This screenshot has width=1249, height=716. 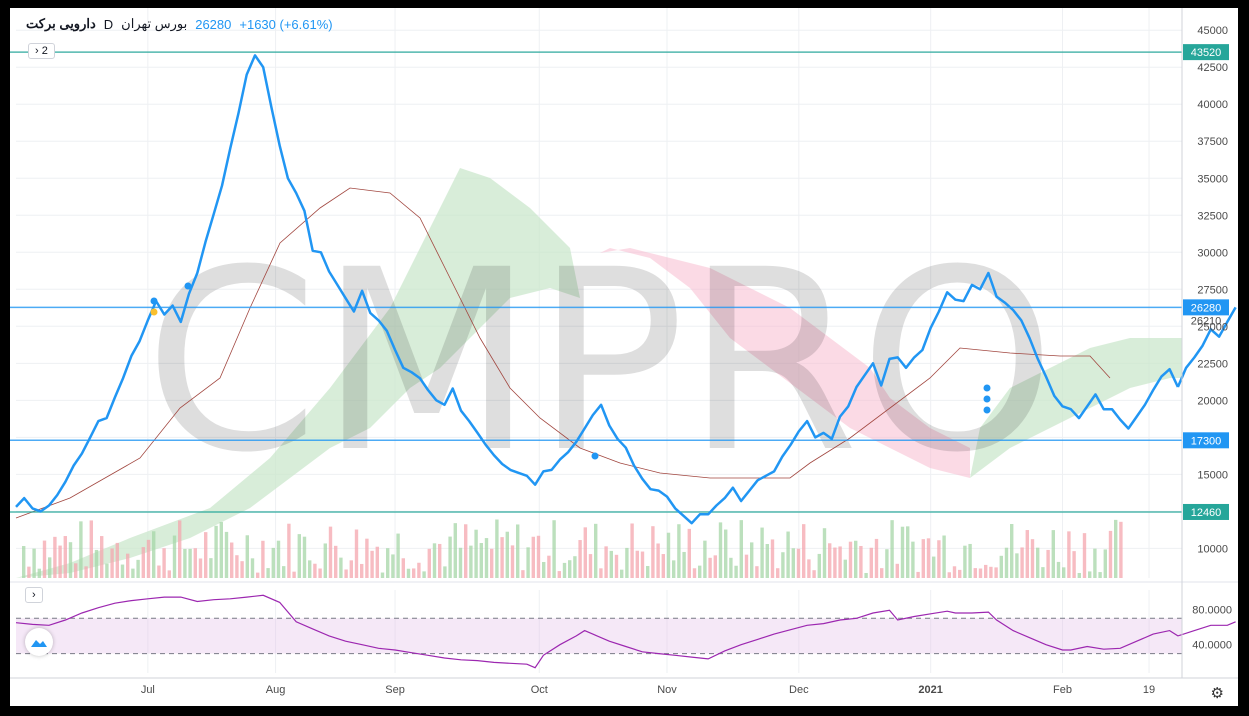 I want to click on price-level-tag-text: 12460, so click(x=1206, y=513).